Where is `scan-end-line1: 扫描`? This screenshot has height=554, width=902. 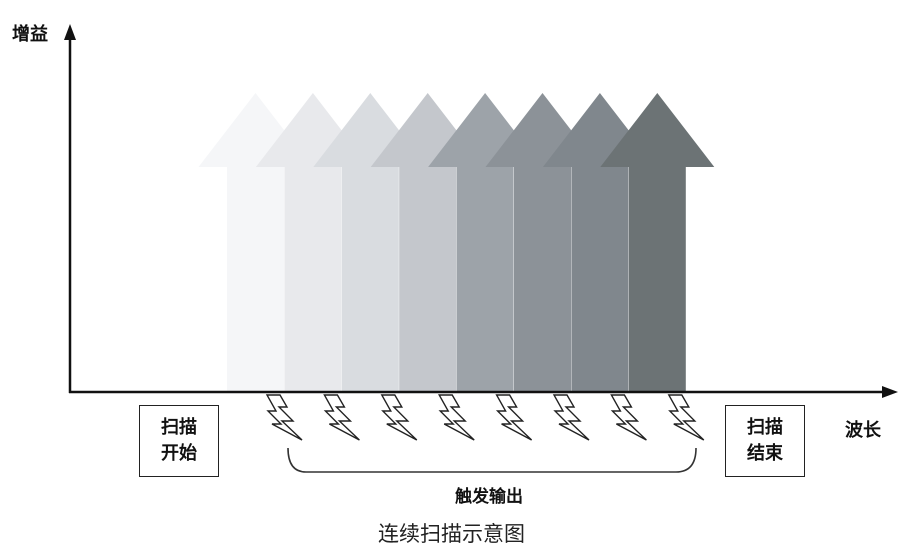
scan-end-line1: 扫描 is located at coordinates (765, 427).